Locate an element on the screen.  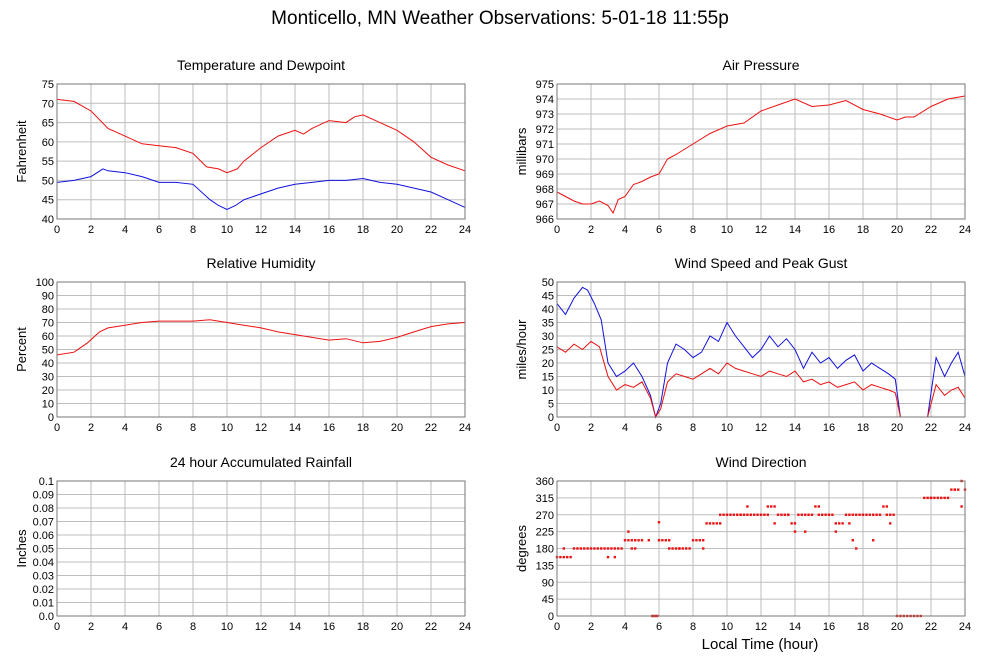
rain-y-tick-label: 0.0 is located at coordinates (46, 617).